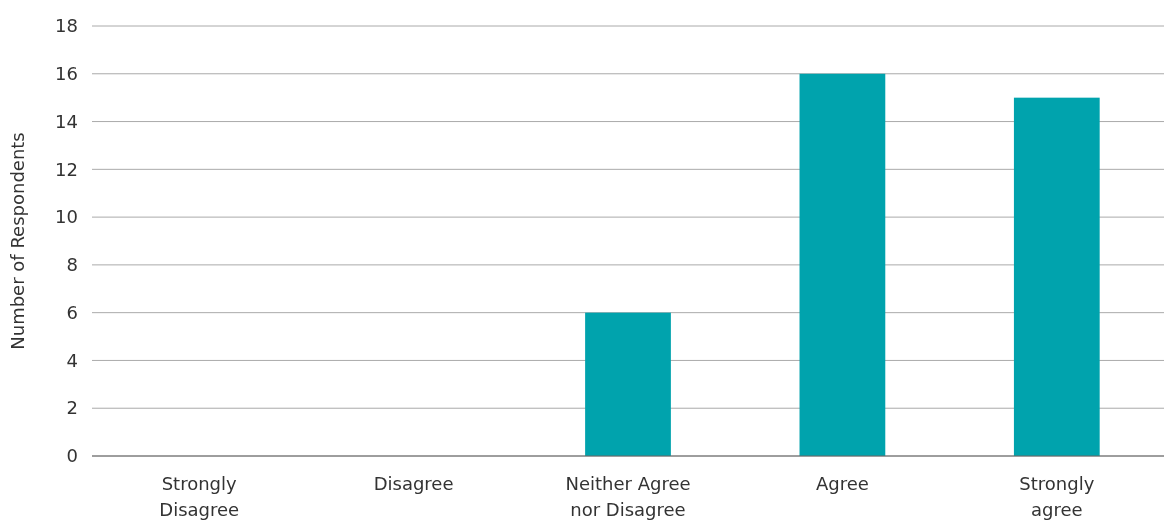  I want to click on y-tick-label: 12, so click(66, 169).